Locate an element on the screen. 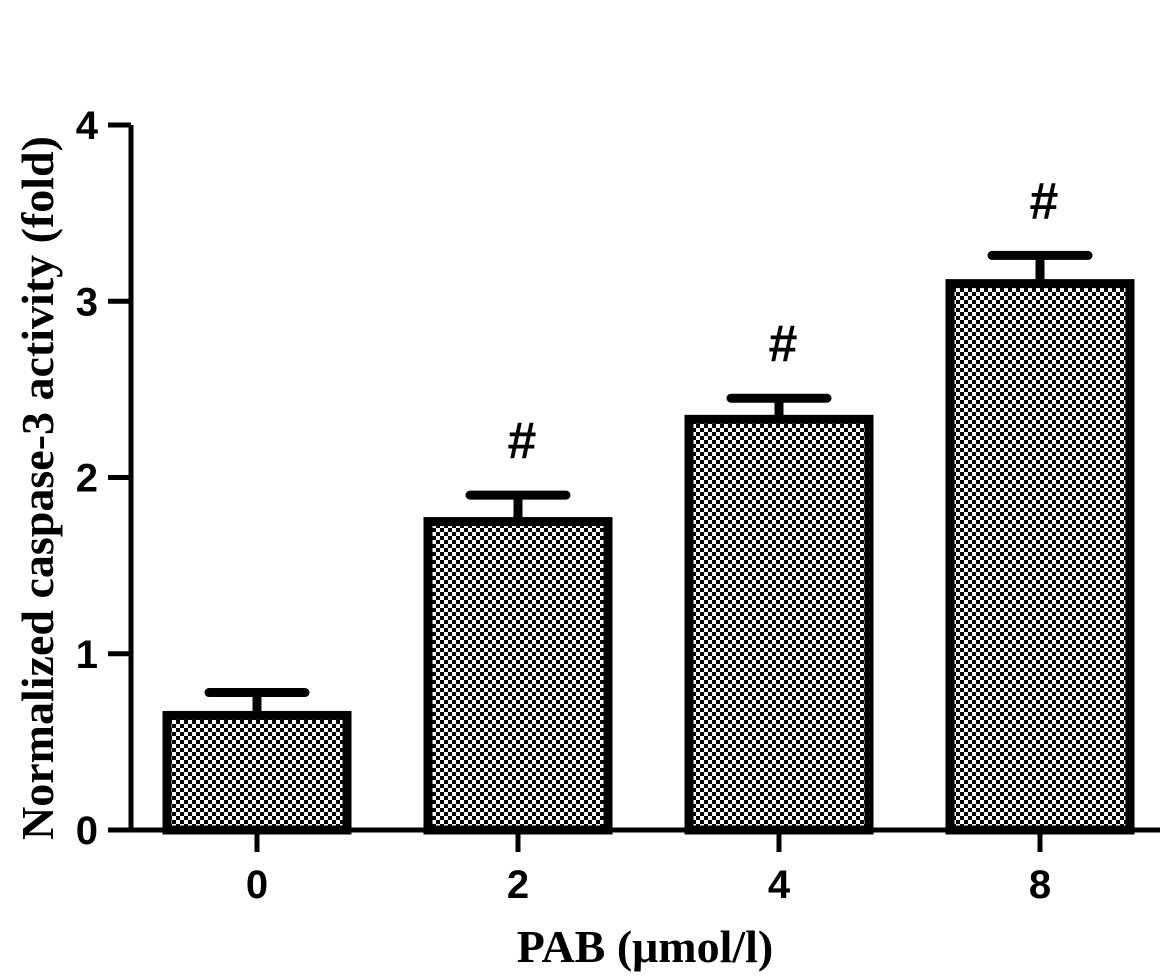  y-tick-label: 2 is located at coordinates (87, 479).